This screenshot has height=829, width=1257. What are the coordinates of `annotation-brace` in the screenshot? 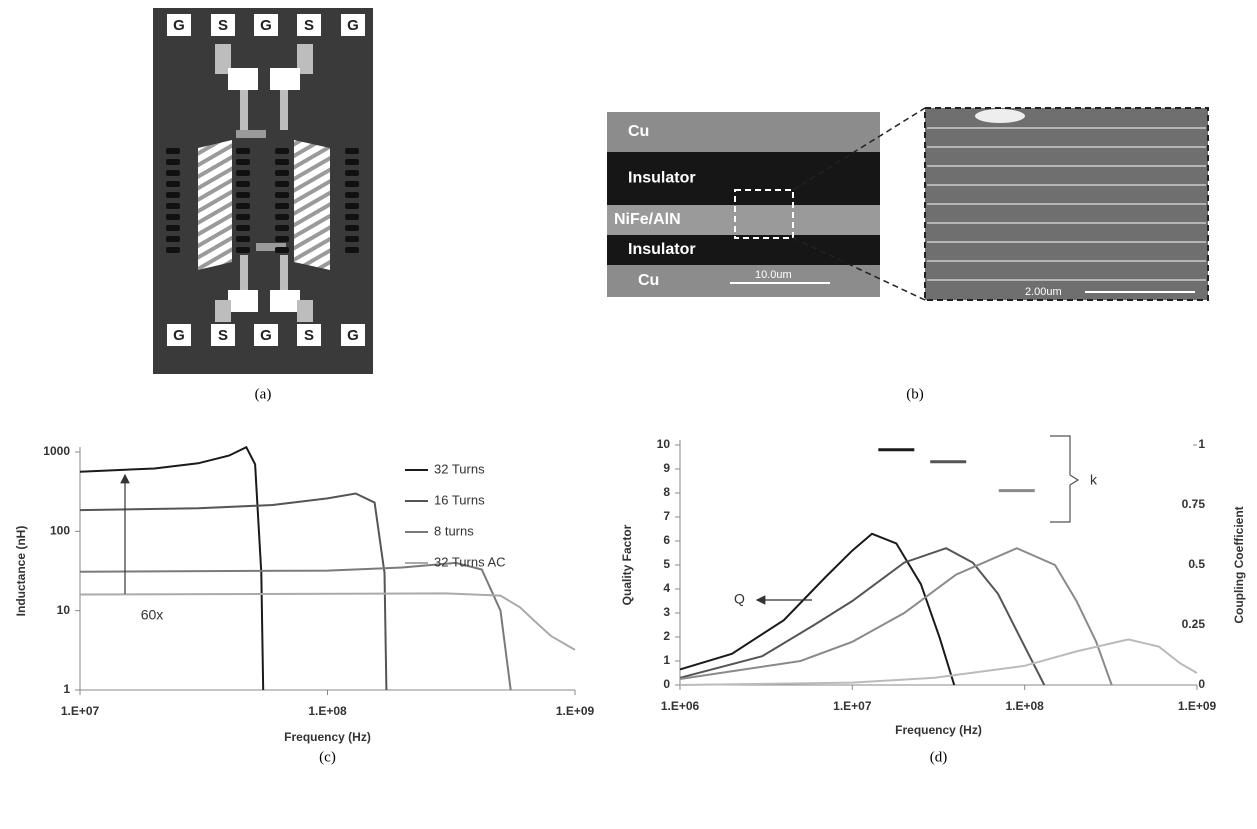 It's located at (1065, 479).